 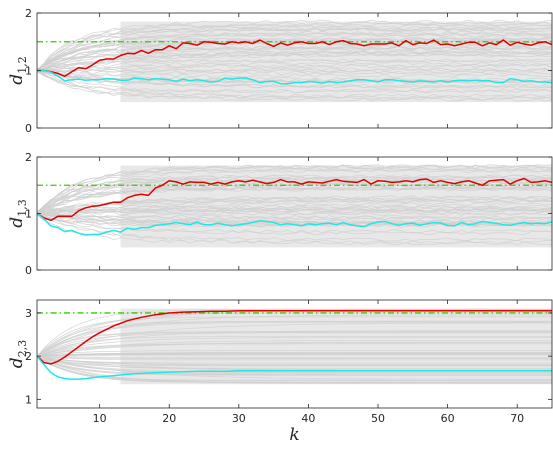 What do you see at coordinates (28, 356) in the screenshot?
I see `y-tick-label-p3: 2` at bounding box center [28, 356].